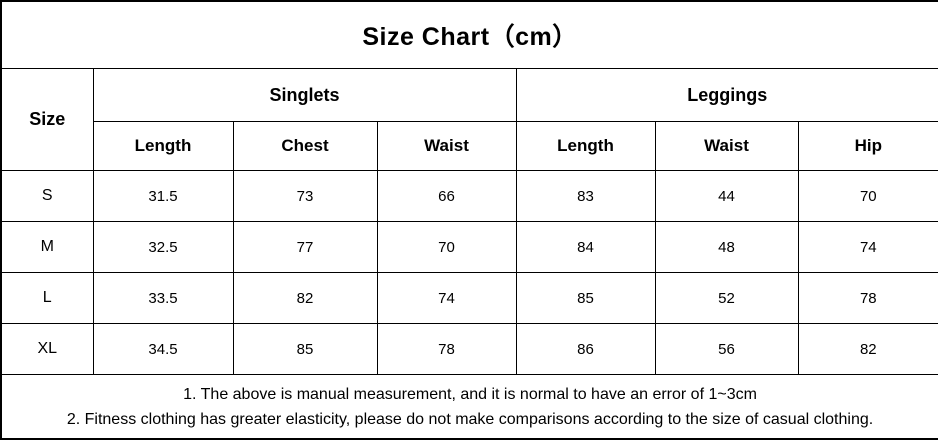  Describe the element at coordinates (47, 298) in the screenshot. I see `size-label: L` at that location.